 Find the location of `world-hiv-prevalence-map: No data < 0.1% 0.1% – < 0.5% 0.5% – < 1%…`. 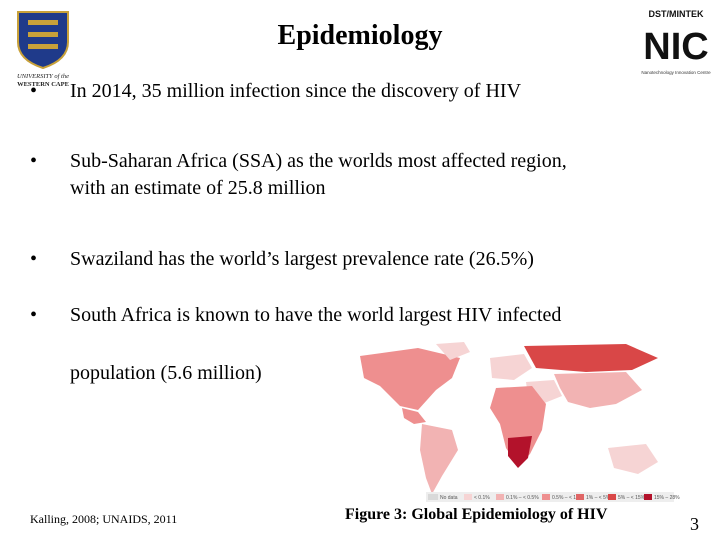

world-hiv-prevalence-map: No data < 0.1% 0.1% – < 0.5% 0.5% – < 1%… is located at coordinates (511, 423).